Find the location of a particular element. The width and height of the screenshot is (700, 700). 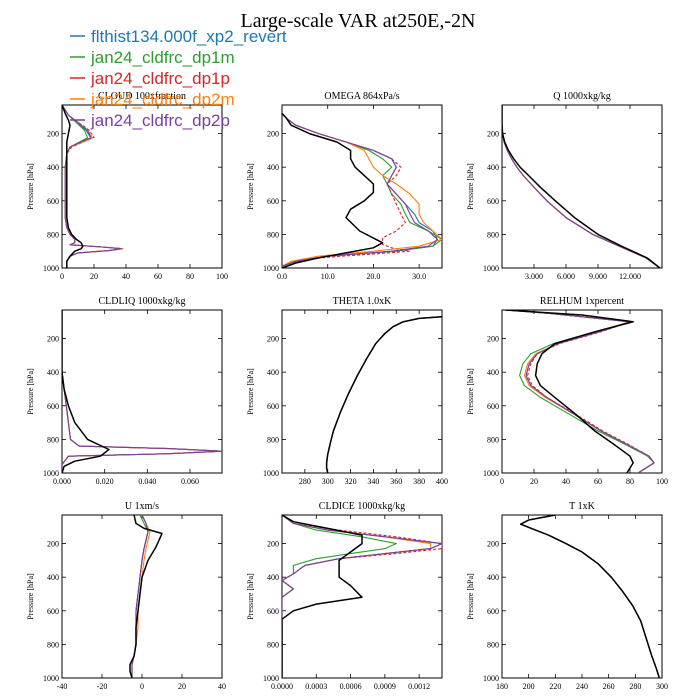

panel-title: T 1xK is located at coordinates (582, 506).